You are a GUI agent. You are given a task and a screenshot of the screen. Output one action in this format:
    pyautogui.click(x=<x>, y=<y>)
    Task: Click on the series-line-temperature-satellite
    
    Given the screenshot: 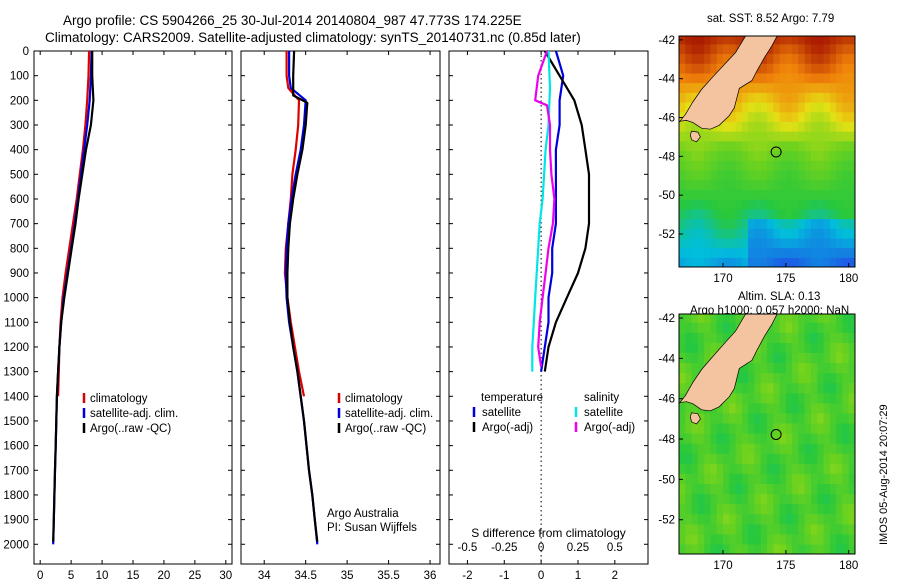 What is the action you would take?
    pyautogui.click(x=552, y=211)
    